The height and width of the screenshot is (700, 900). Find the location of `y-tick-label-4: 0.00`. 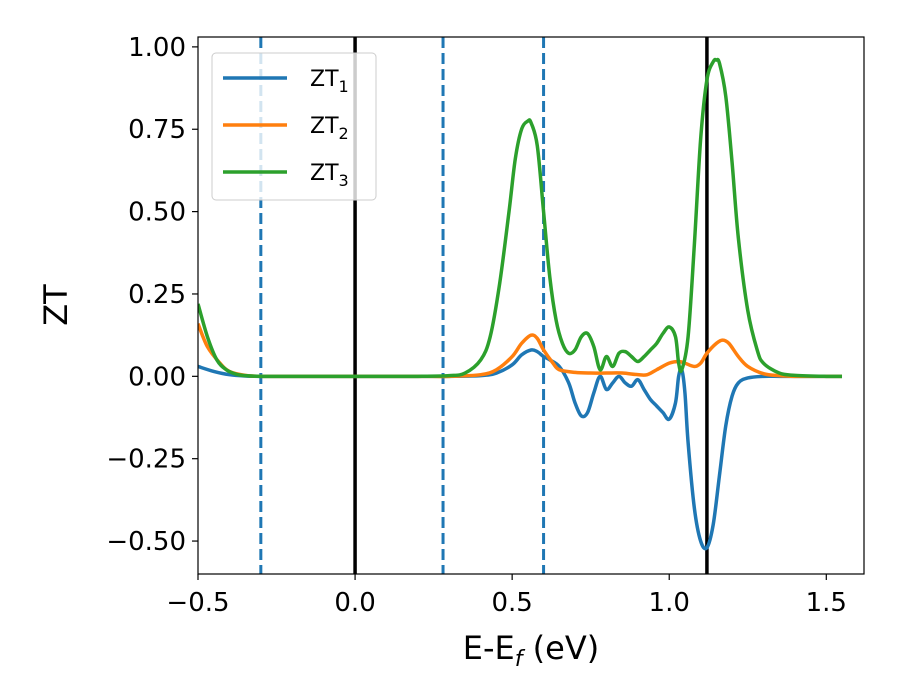

y-tick-label-4: 0.00 is located at coordinates (157, 377).